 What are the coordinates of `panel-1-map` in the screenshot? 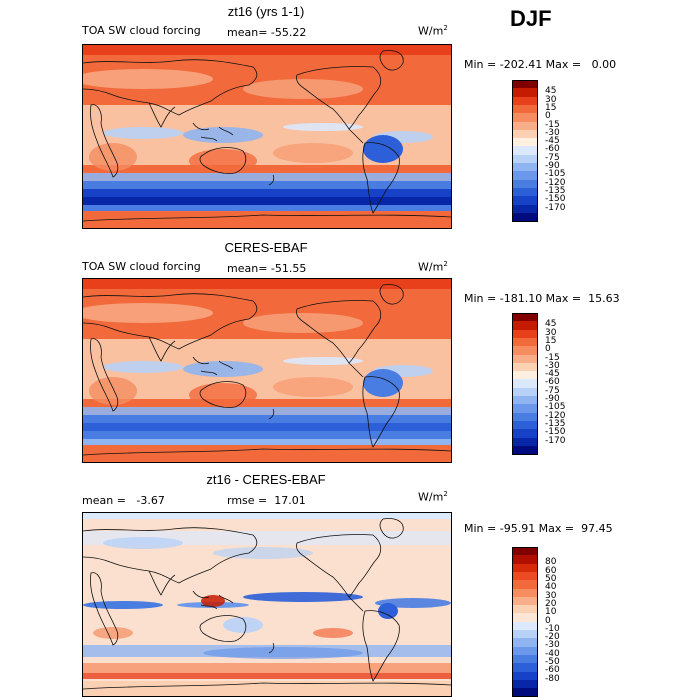 It's located at (267, 136).